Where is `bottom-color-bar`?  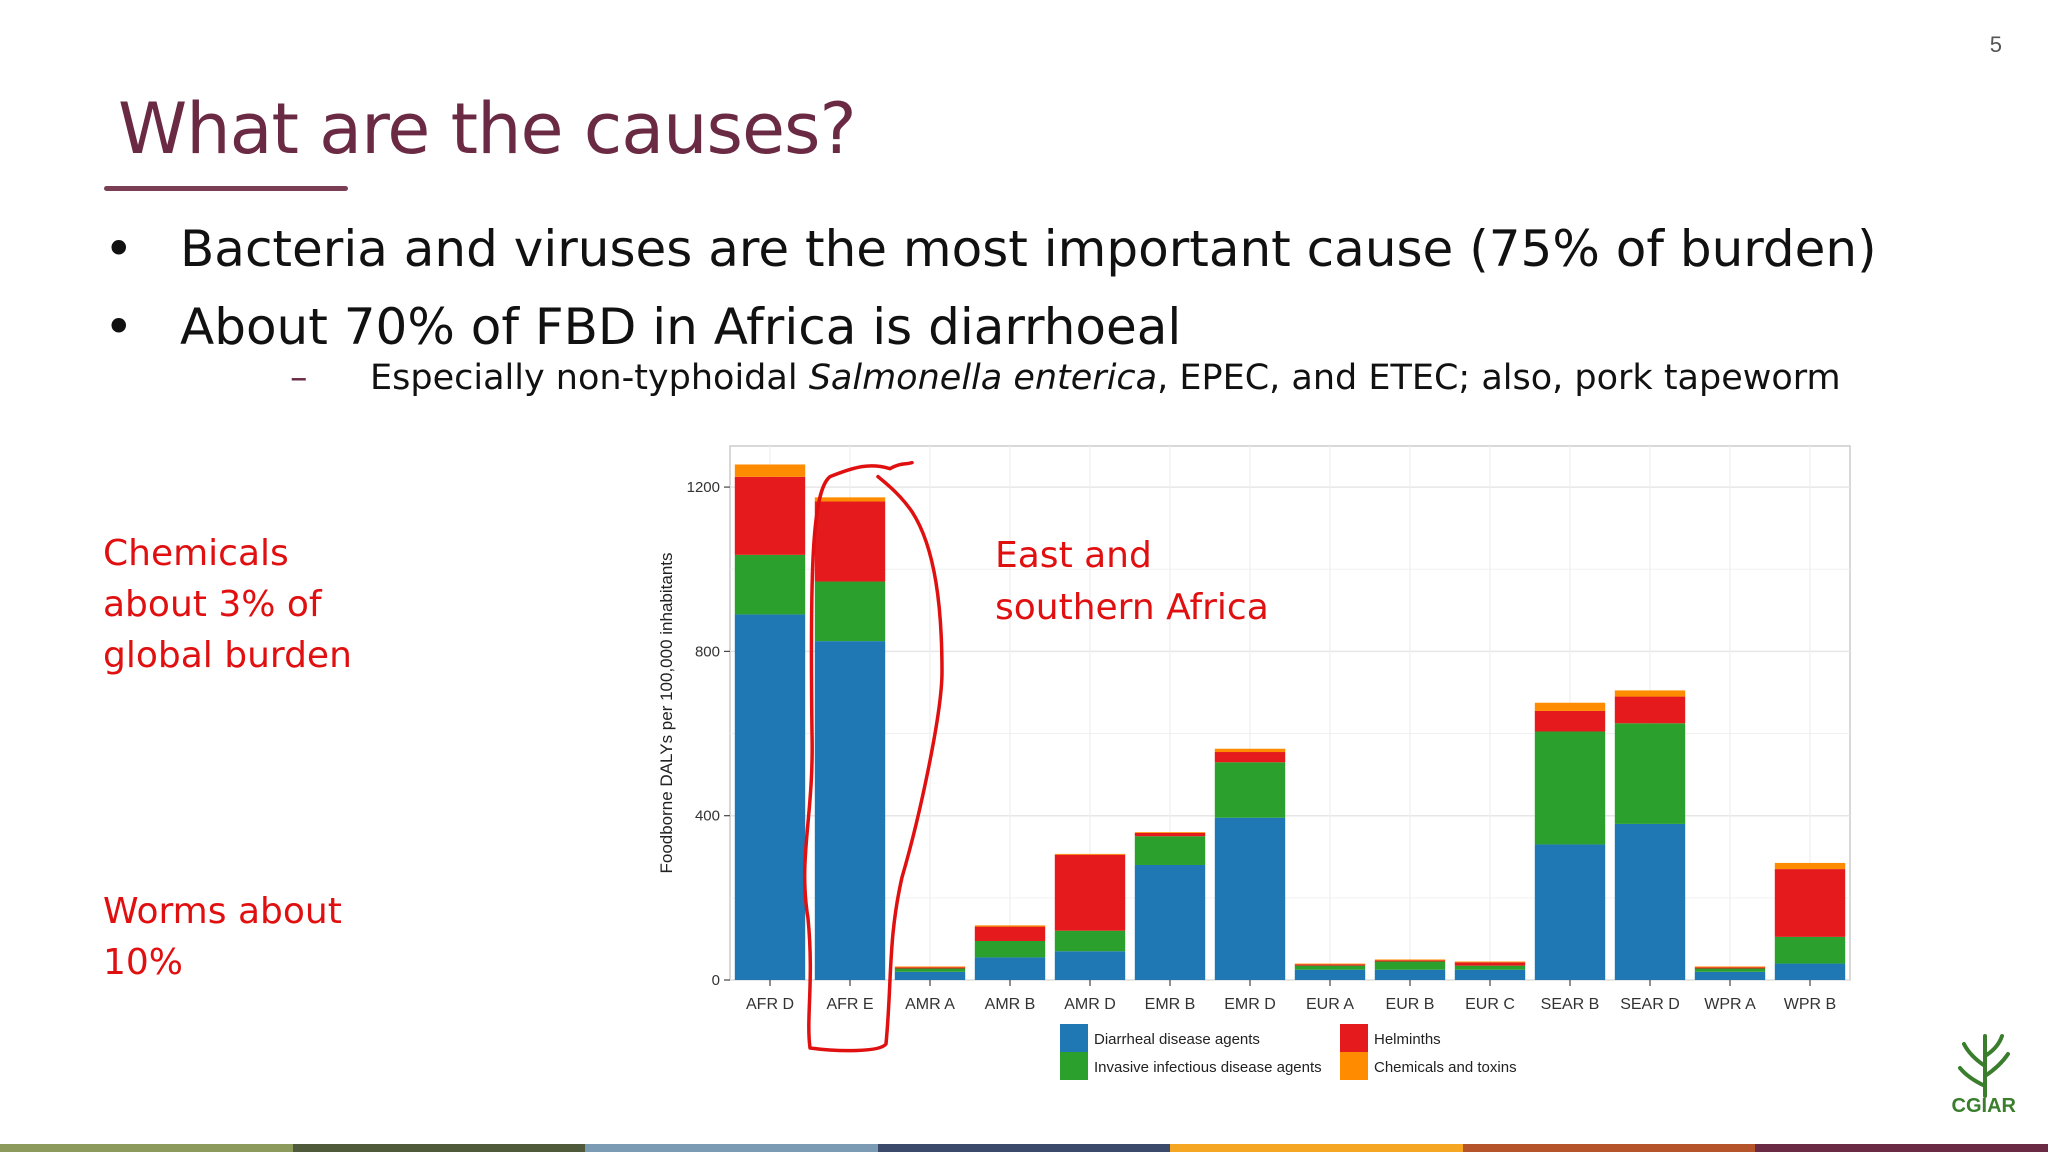 bottom-color-bar is located at coordinates (1024, 1148).